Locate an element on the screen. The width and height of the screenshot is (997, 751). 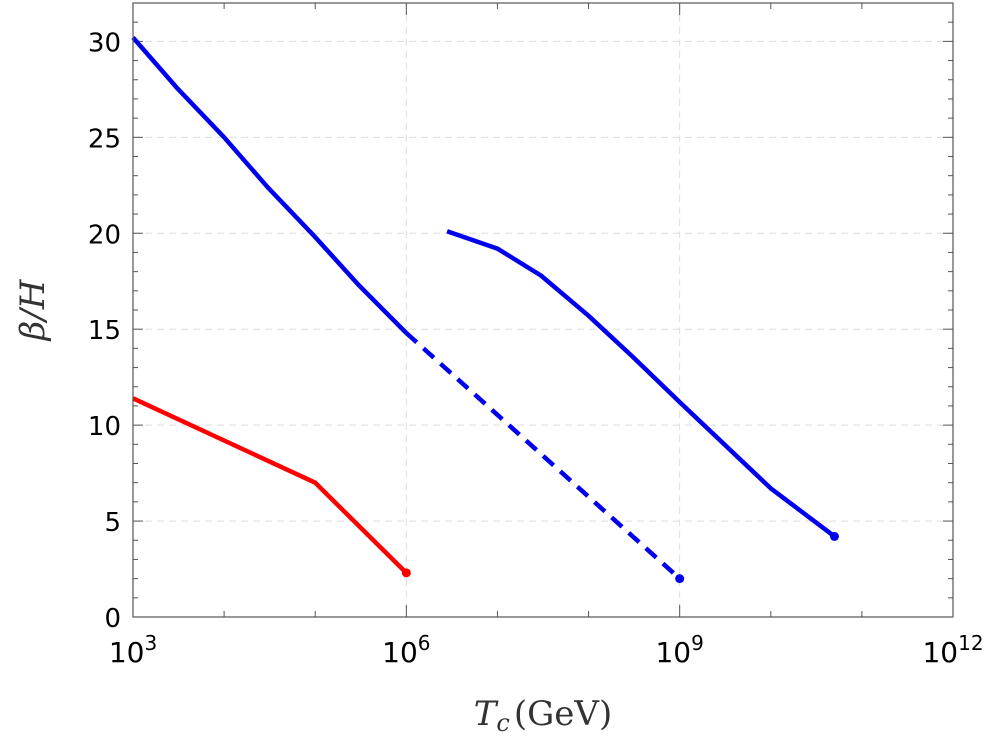
y-tick-label: 5 is located at coordinates (112, 523).